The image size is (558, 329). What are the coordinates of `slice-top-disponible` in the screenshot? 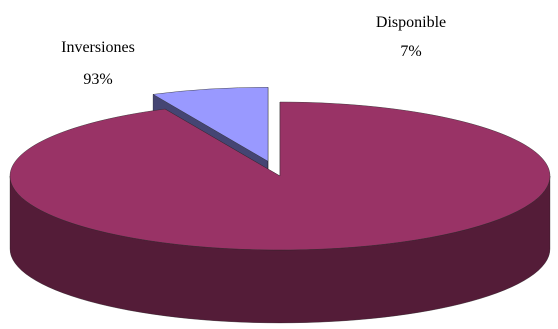 It's located at (210, 124).